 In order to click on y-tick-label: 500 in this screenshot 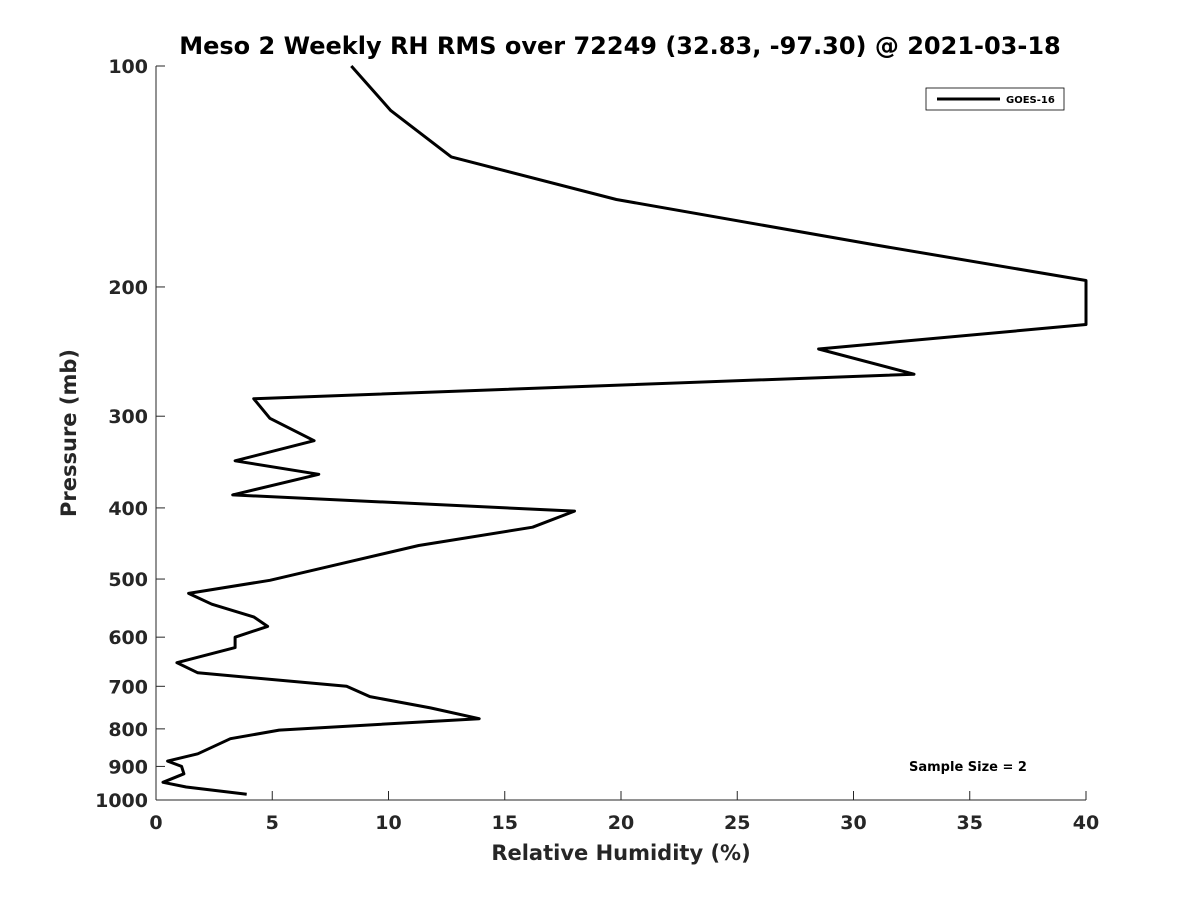, I will do `click(128, 580)`.